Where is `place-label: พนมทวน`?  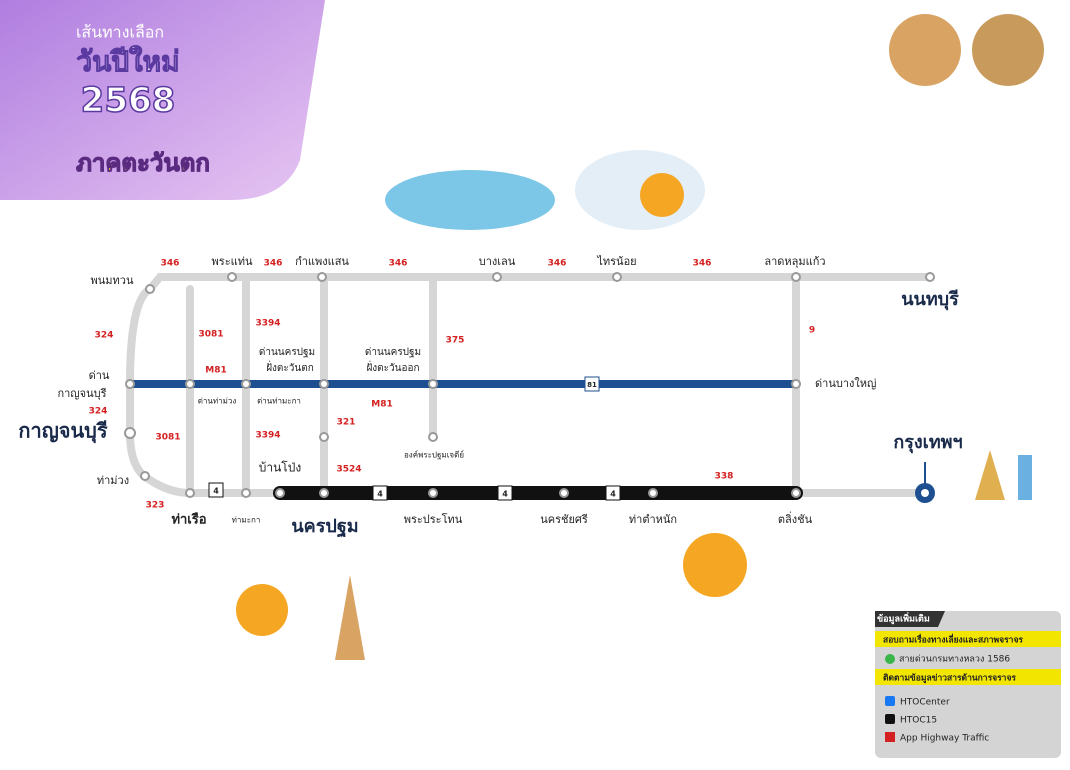 place-label: พนมทวน is located at coordinates (112, 280).